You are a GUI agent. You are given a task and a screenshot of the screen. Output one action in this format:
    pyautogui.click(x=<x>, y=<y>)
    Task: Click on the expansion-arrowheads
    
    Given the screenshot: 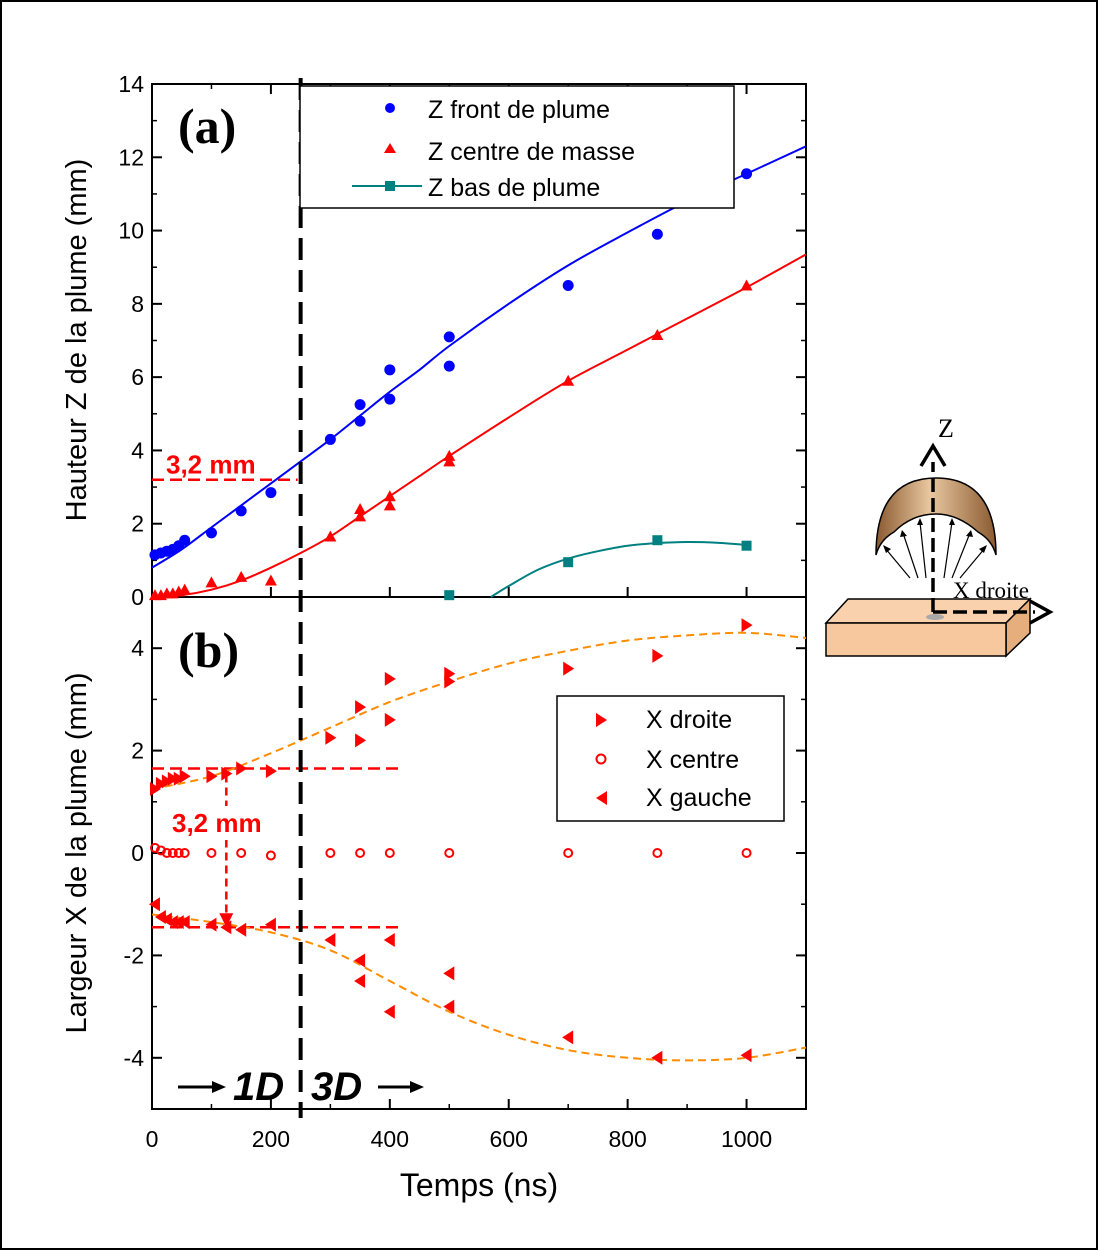 What is the action you would take?
    pyautogui.click(x=935, y=535)
    